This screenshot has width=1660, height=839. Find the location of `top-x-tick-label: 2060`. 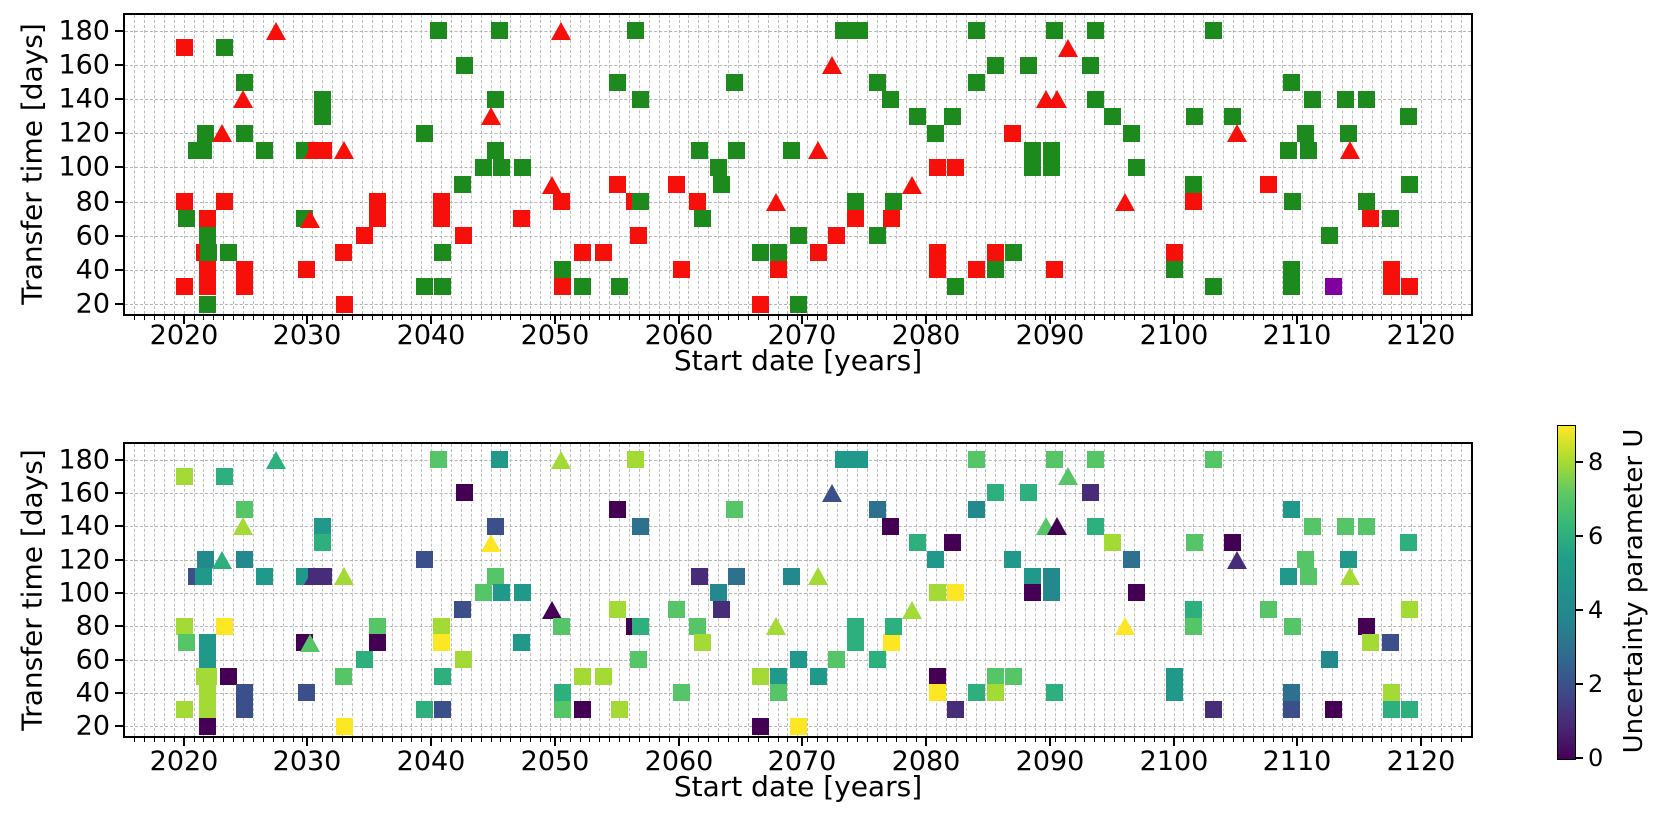

top-x-tick-label: 2060 is located at coordinates (679, 335).